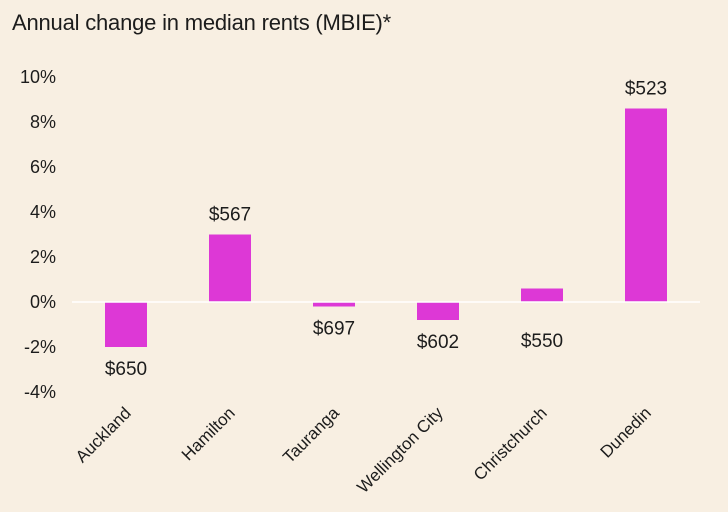  What do you see at coordinates (438, 342) in the screenshot?
I see `data-label: $602` at bounding box center [438, 342].